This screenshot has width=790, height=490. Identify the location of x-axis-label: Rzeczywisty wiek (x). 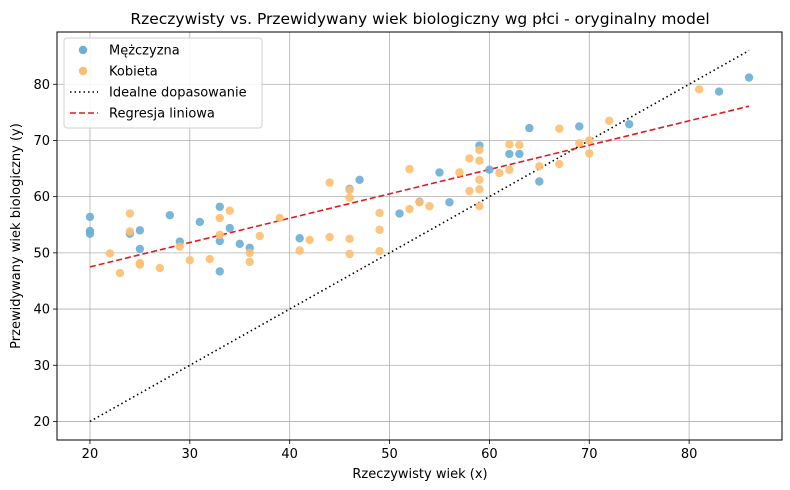
(419, 474).